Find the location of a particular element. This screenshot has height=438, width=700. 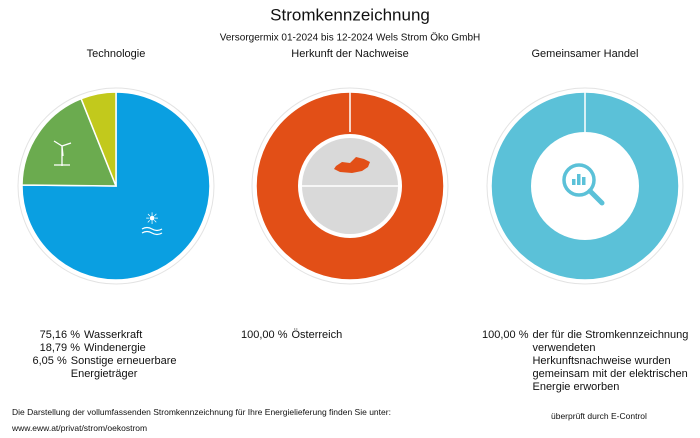

legend-row: 75,16 % Wasserkraft is located at coordinates (112, 335).